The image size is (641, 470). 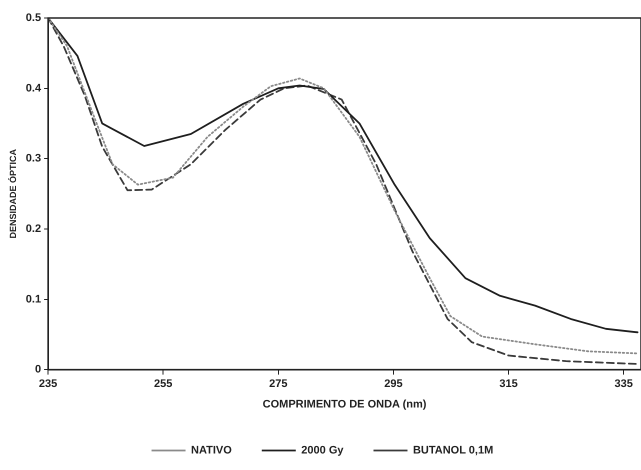 What do you see at coordinates (13, 193) in the screenshot?
I see `y-axis-title: DENSIDADE ÓPTICA` at bounding box center [13, 193].